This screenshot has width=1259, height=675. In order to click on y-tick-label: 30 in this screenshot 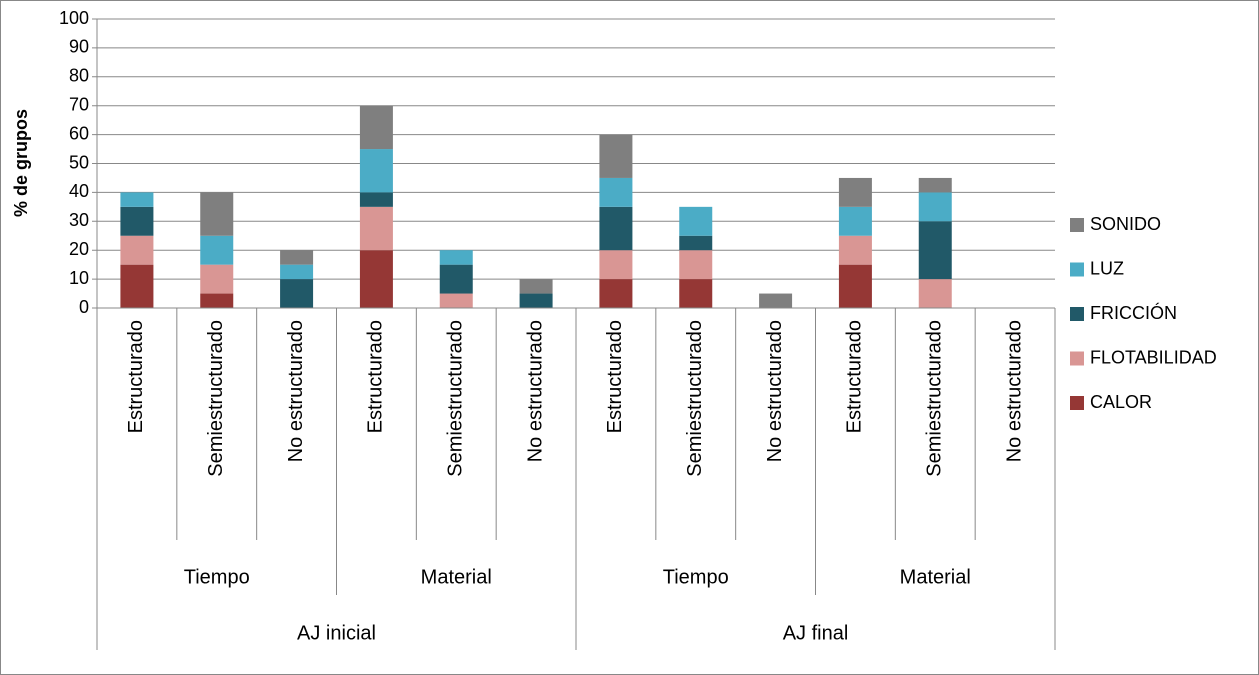, I will do `click(79, 220)`.